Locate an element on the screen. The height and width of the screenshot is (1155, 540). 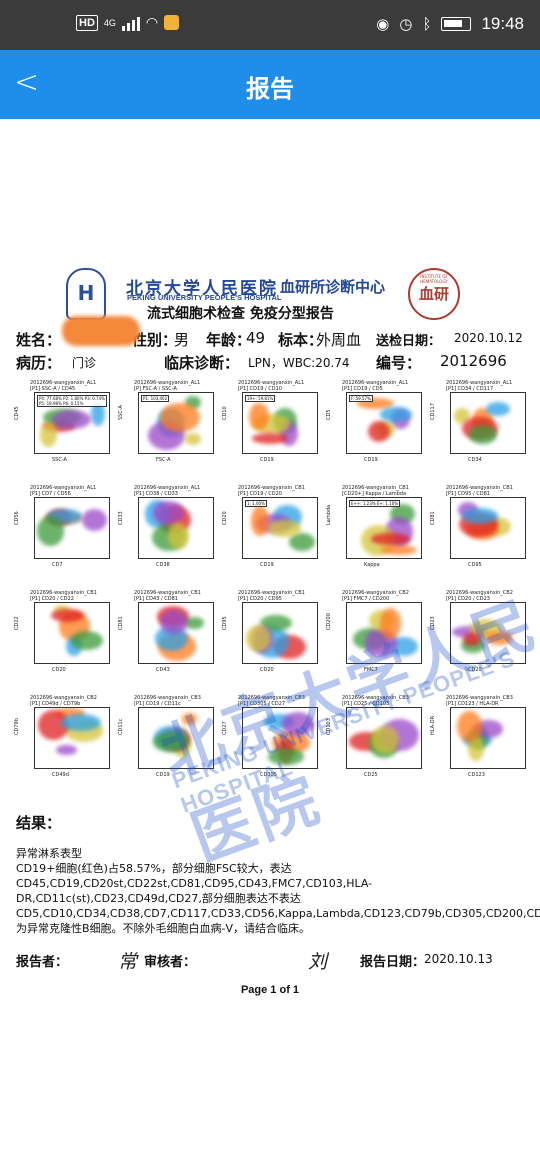
y-axis-label: CD45 is located at coordinates (17, 413).